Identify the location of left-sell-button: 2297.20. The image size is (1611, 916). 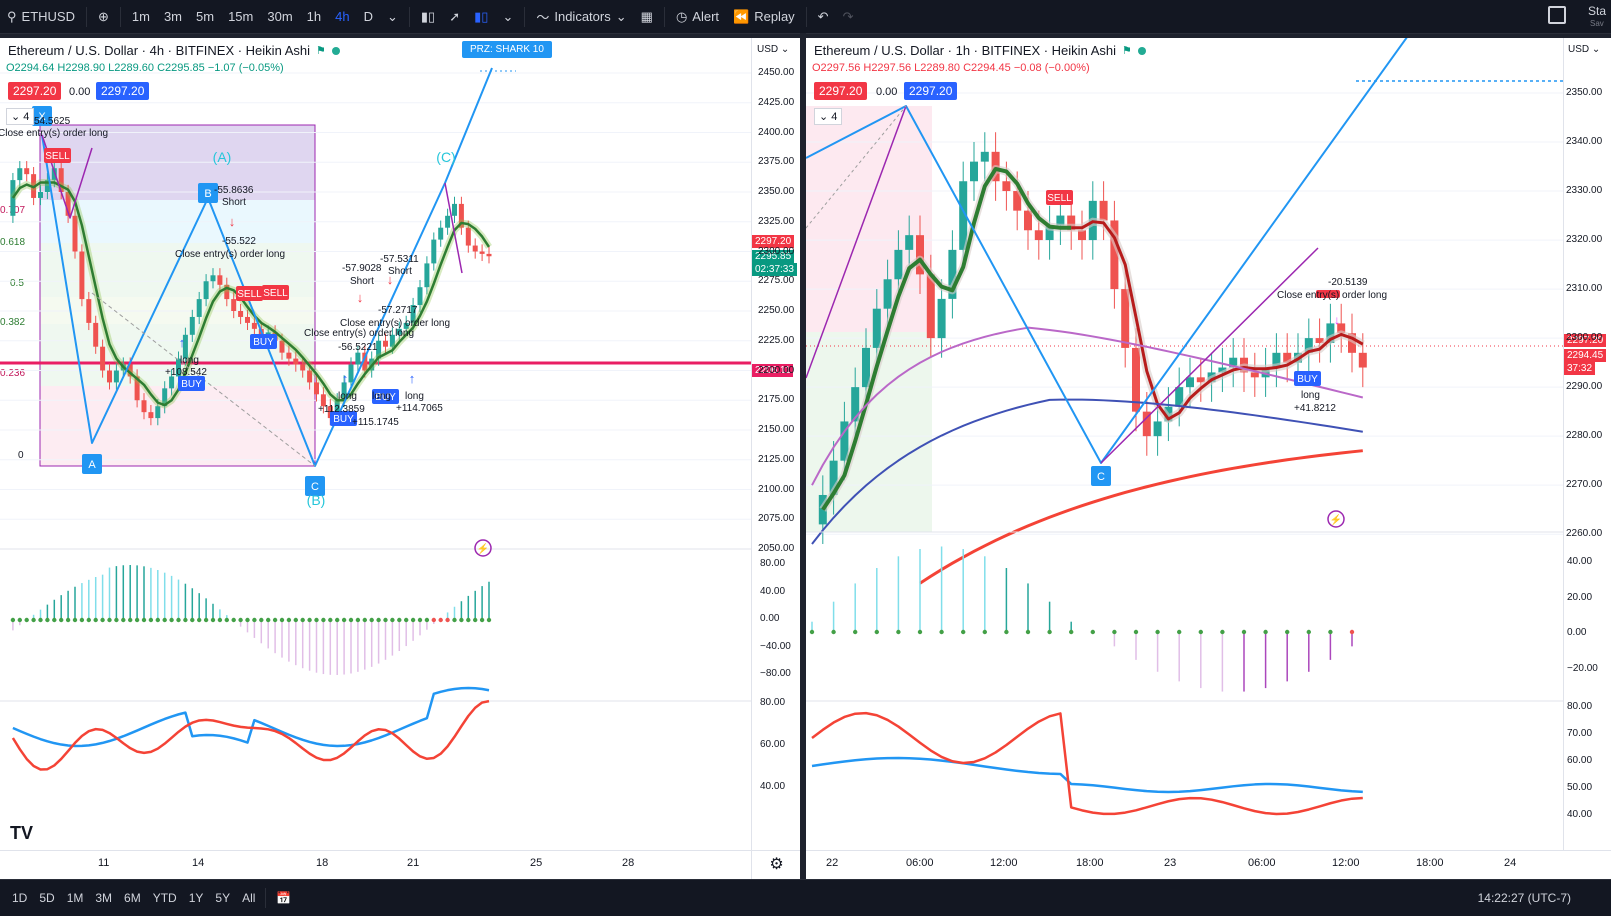
(35, 91).